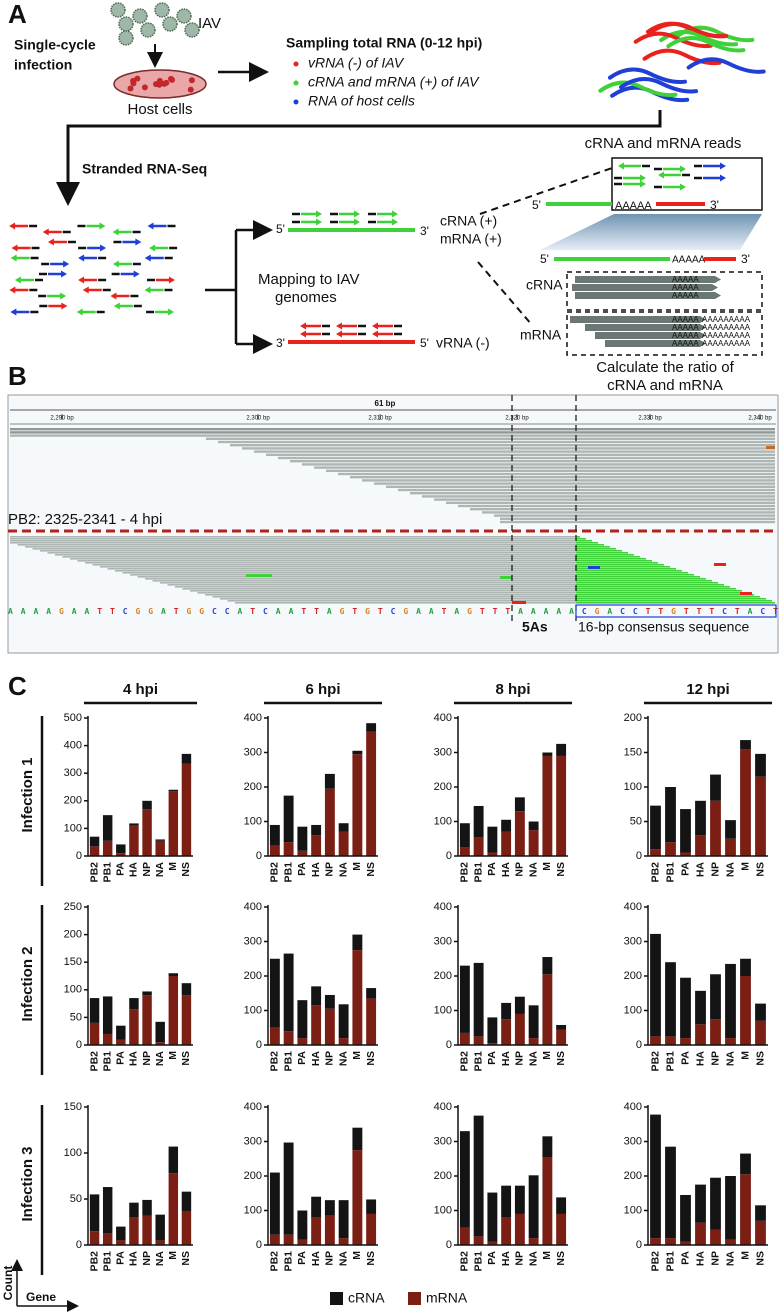 This screenshot has height=1312, width=782. Describe the element at coordinates (512, 689) in the screenshot. I see `column-title: 8 hpi` at that location.